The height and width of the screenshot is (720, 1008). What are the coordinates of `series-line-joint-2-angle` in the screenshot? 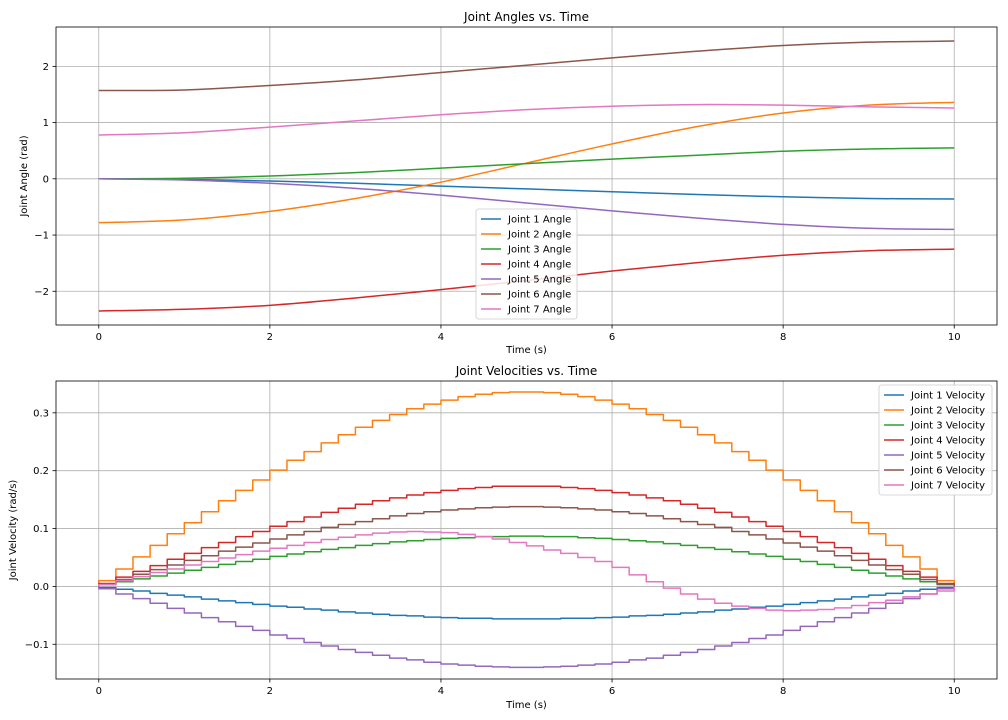 It's located at (526, 162).